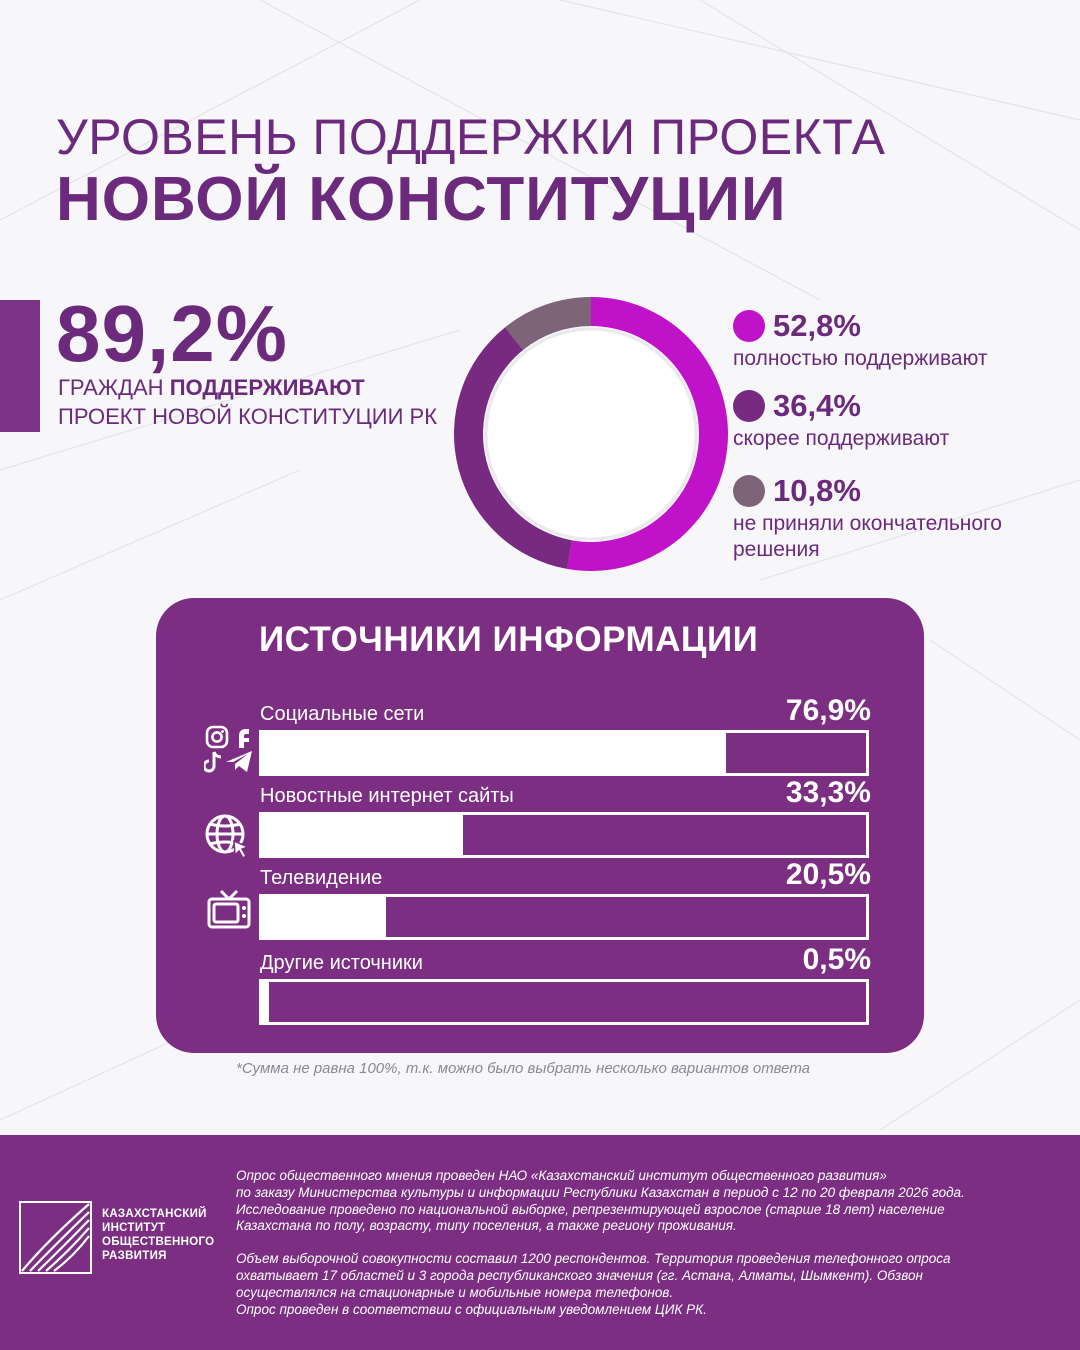 Image resolution: width=1080 pixels, height=1350 pixels. What do you see at coordinates (749, 406) in the screenshot?
I see `legend-dot-rather-support` at bounding box center [749, 406].